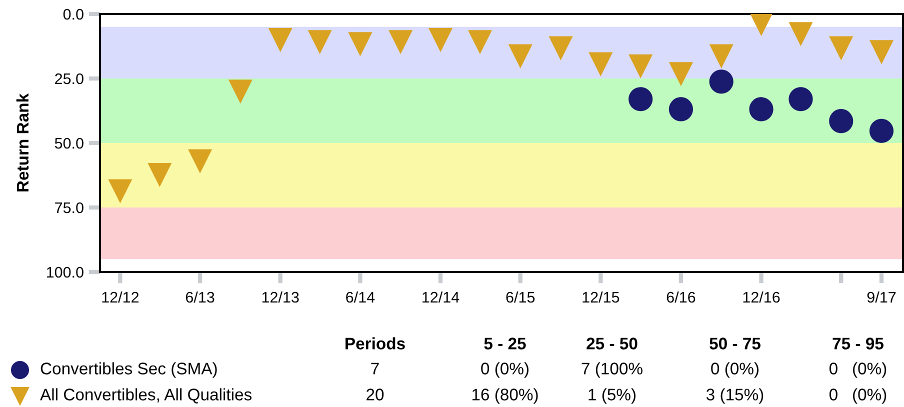  Describe the element at coordinates (520, 297) in the screenshot. I see `x-tick-label: 6/15` at that location.